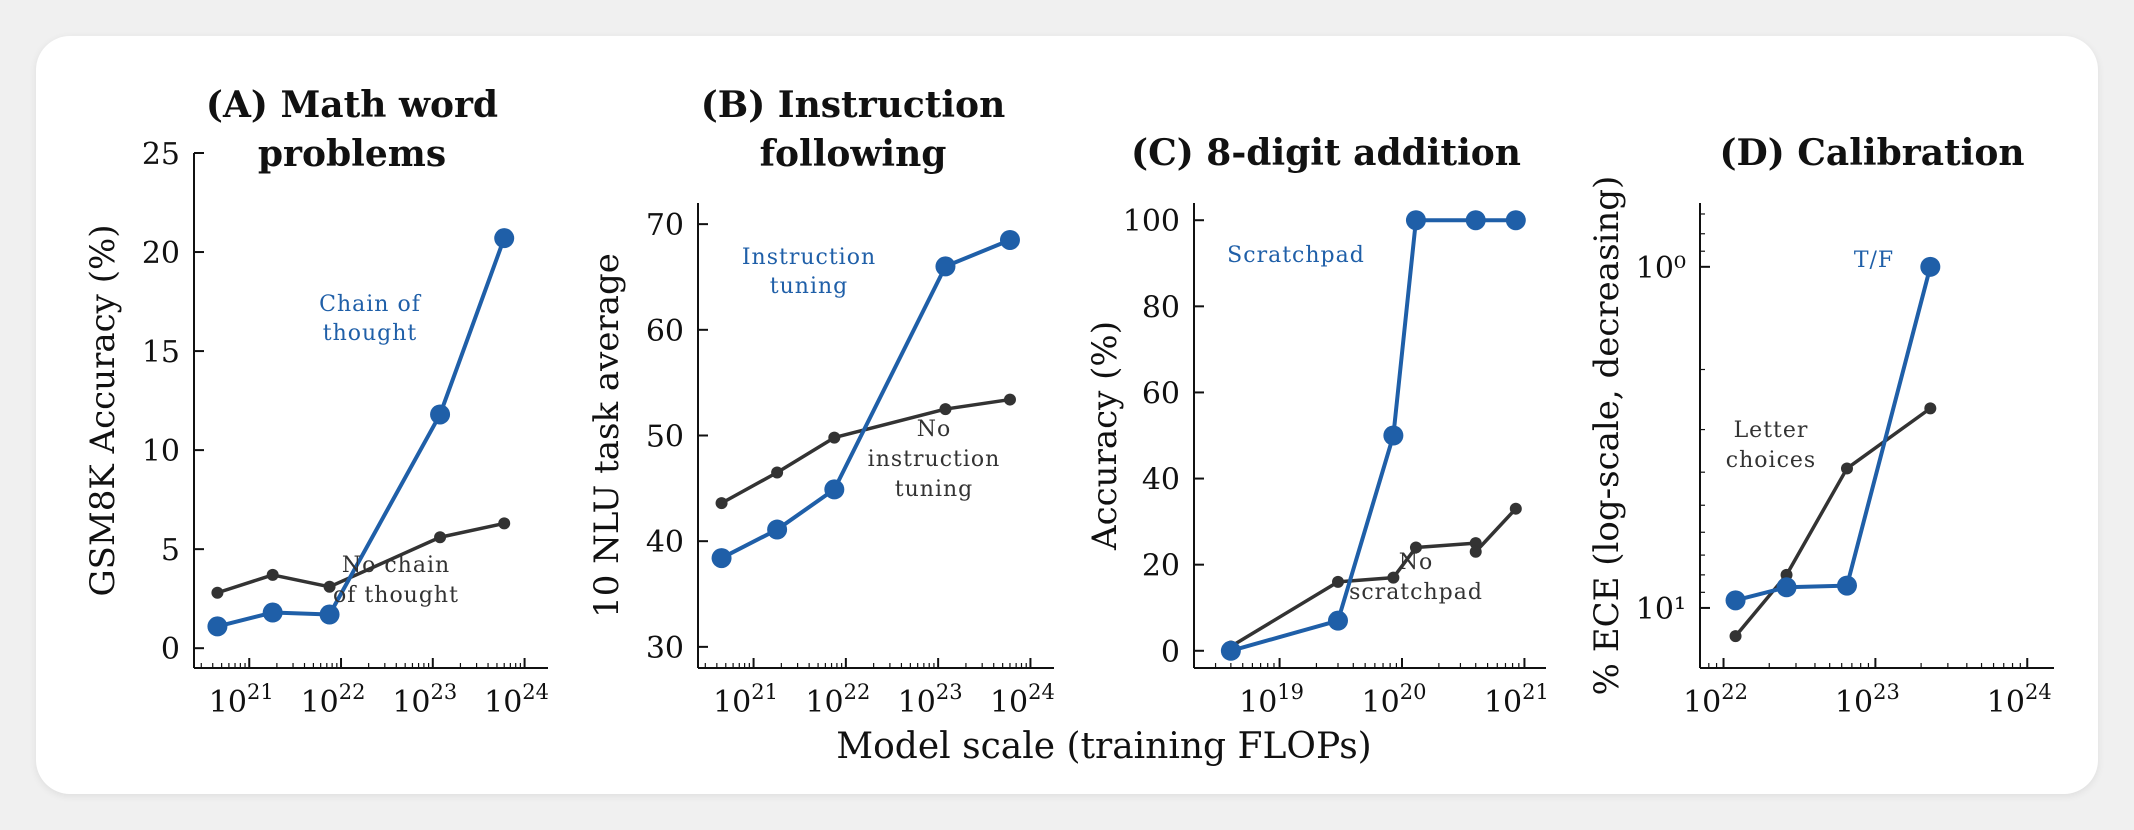 The image size is (2134, 830). I want to click on series-label: Chain of, so click(370, 304).